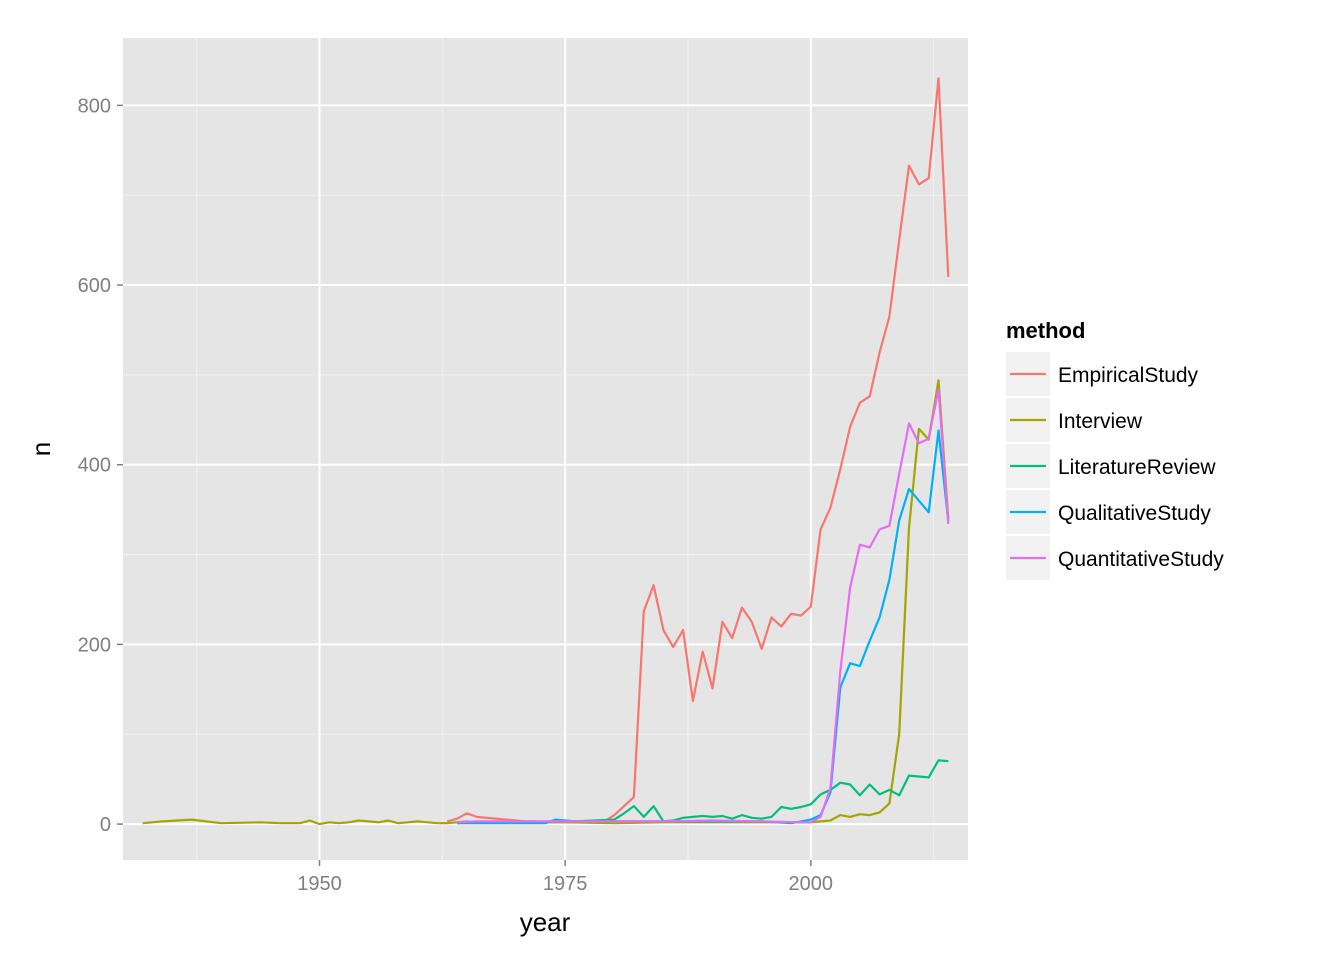 Image resolution: width=1344 pixels, height=960 pixels. Describe the element at coordinates (545, 922) in the screenshot. I see `x-axis-title: year` at that location.